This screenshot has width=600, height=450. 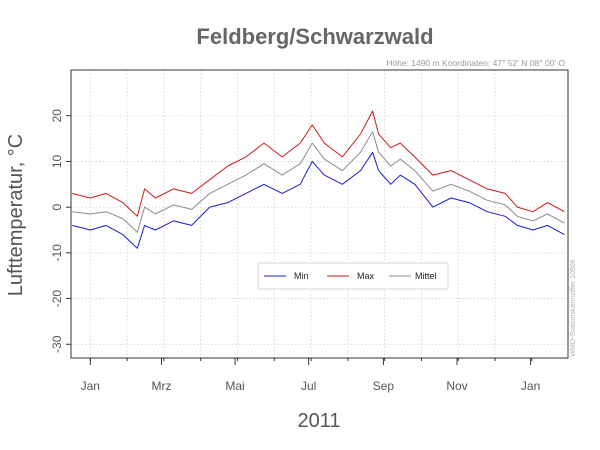 I want to click on y-tick-label: 10, so click(x=57, y=161).